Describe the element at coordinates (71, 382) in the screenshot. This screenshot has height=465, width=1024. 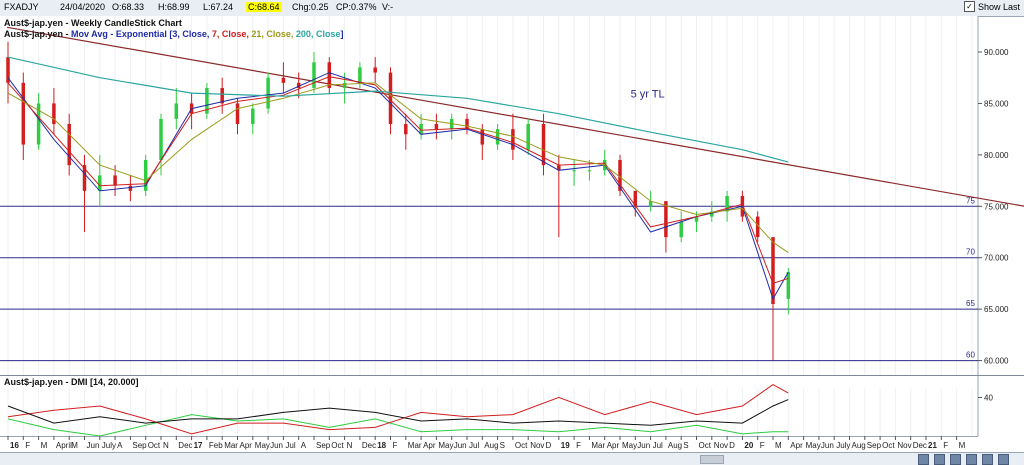
I see `dmi-title: Aust$-jap.yen - DMI [14, 20.000]` at that location.